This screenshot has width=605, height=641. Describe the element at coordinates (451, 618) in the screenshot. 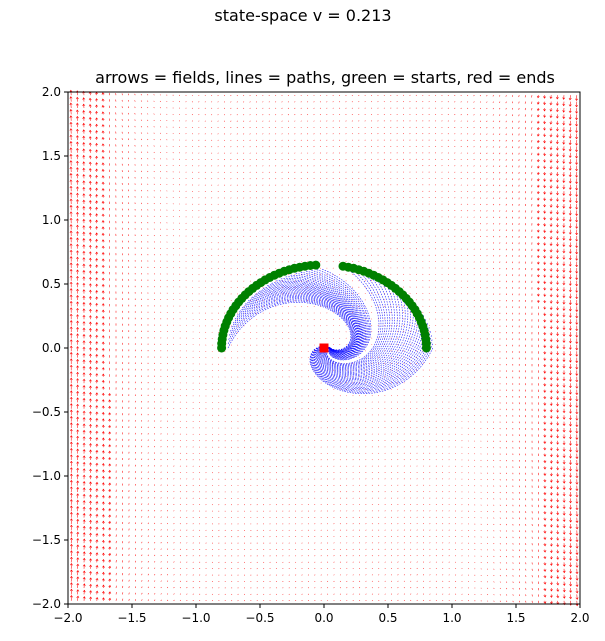

I see `x-tick-label: 1.0` at that location.